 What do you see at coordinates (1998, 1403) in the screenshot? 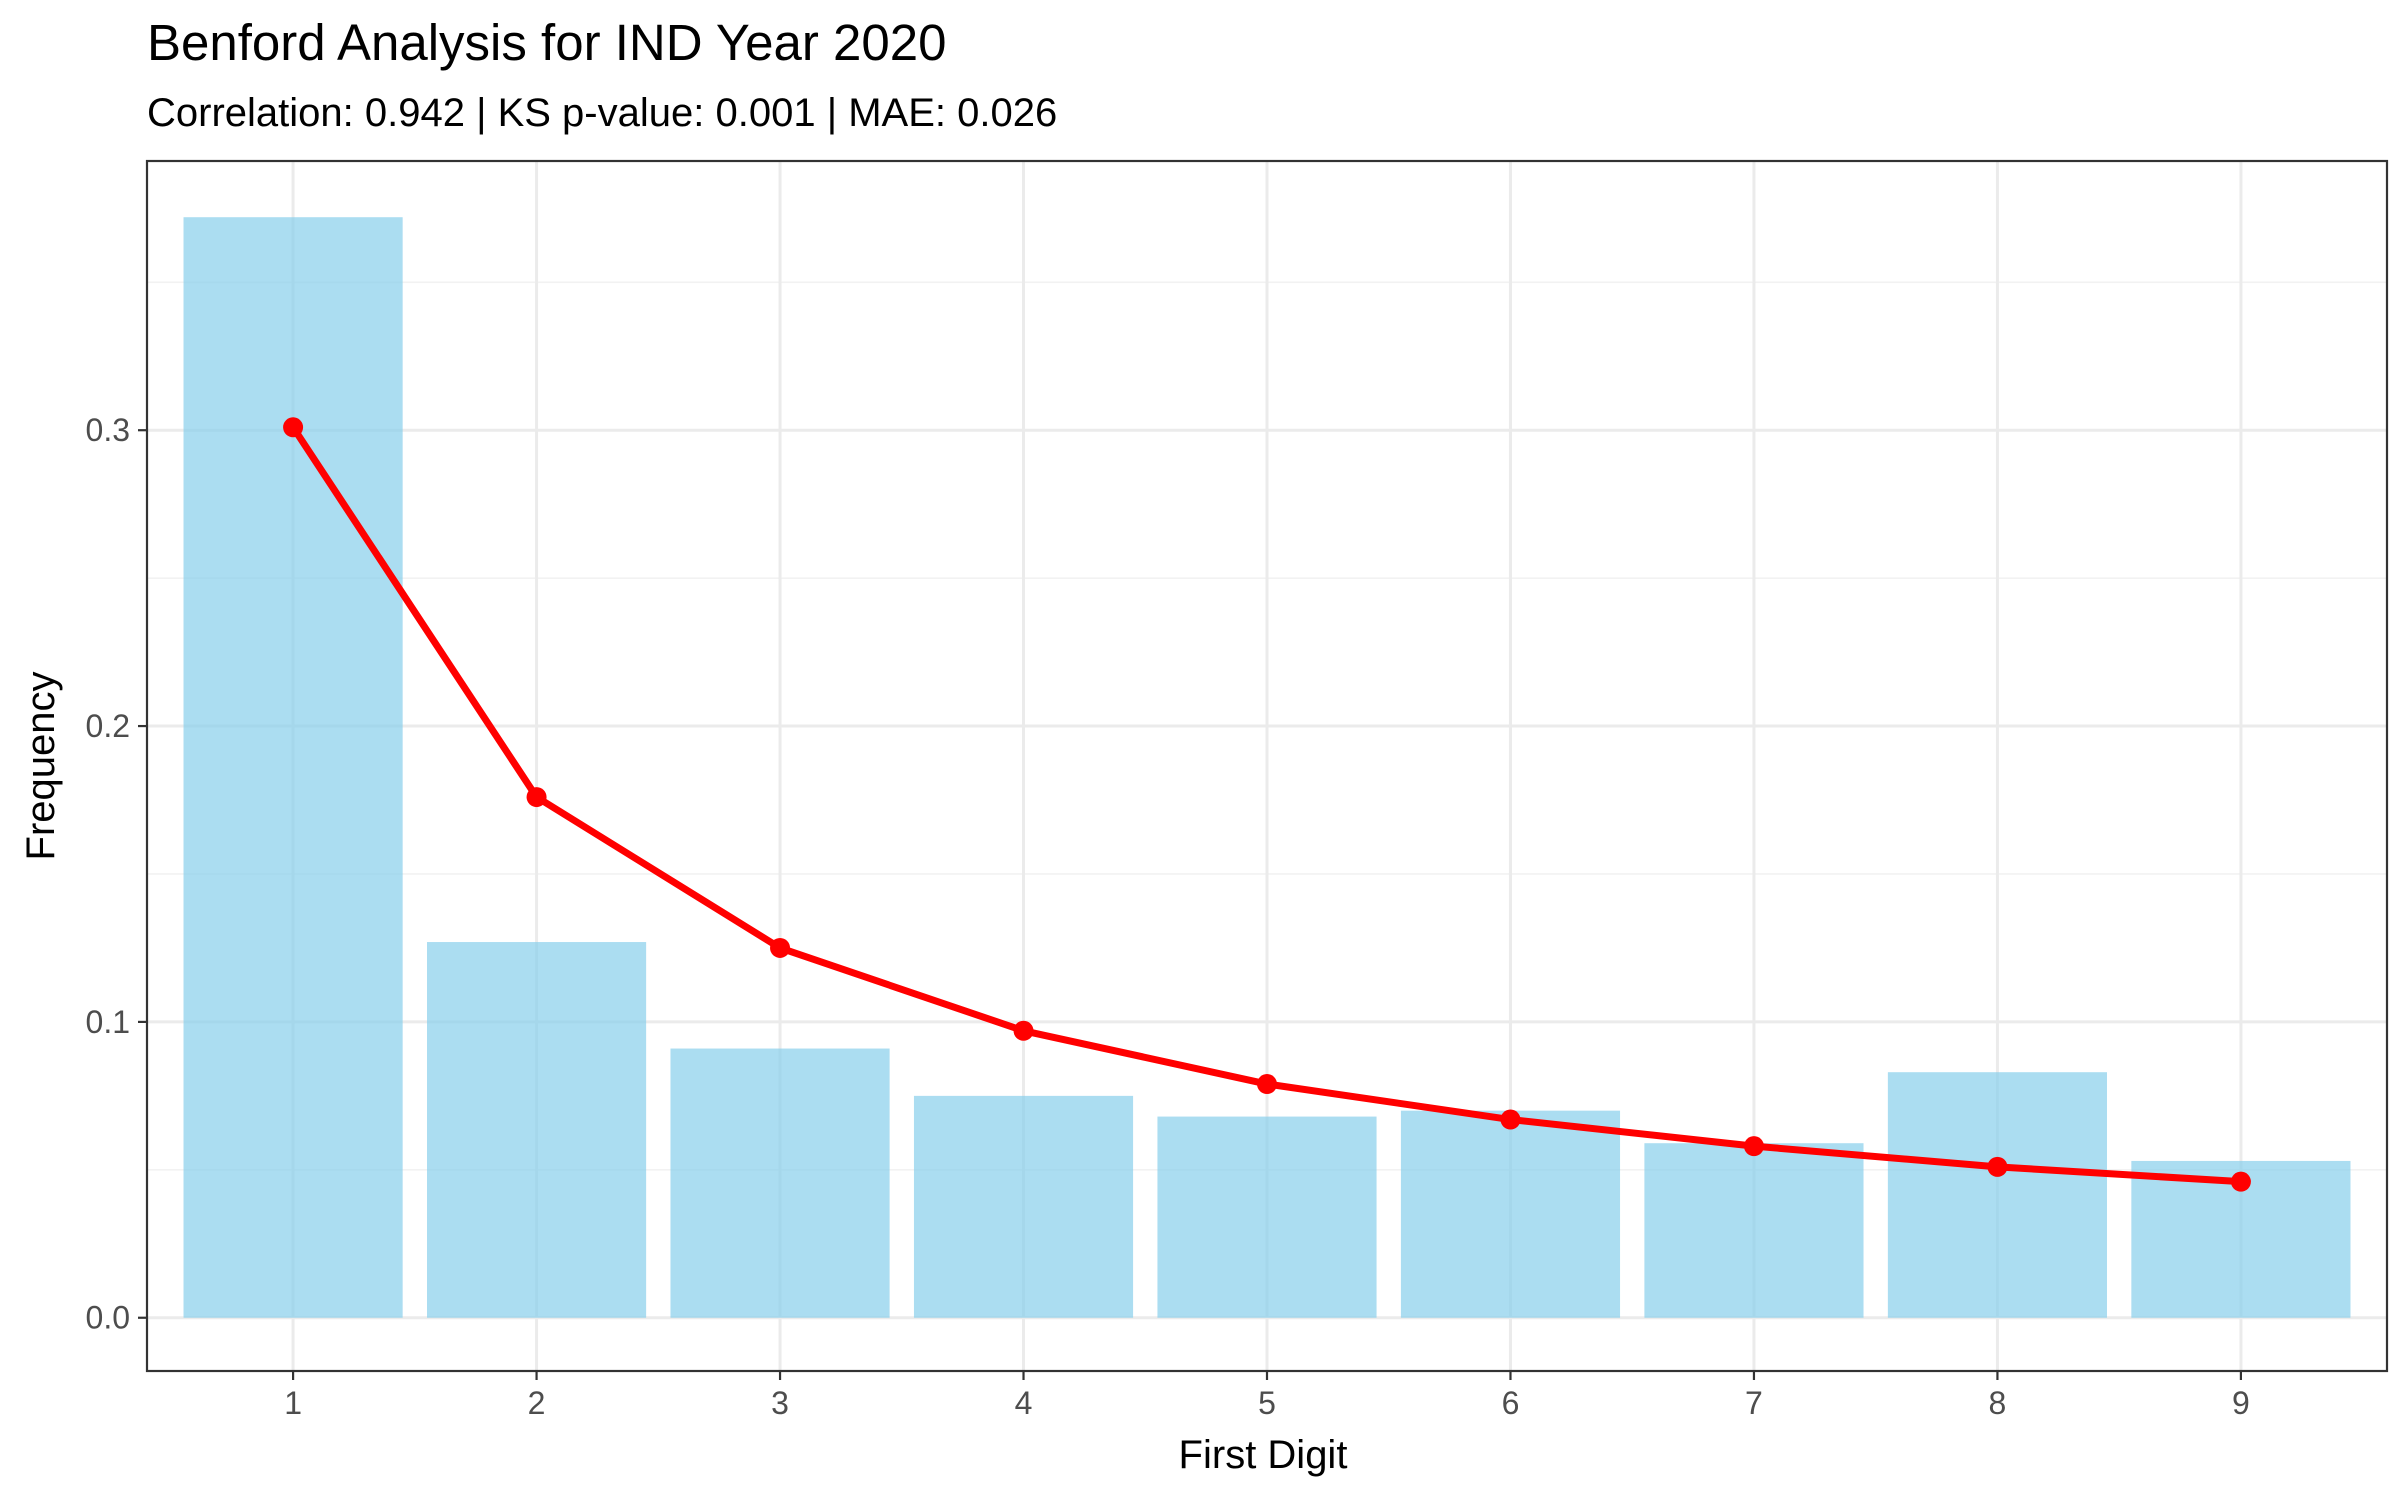
I see `x-tick-label: 8` at bounding box center [1998, 1403].